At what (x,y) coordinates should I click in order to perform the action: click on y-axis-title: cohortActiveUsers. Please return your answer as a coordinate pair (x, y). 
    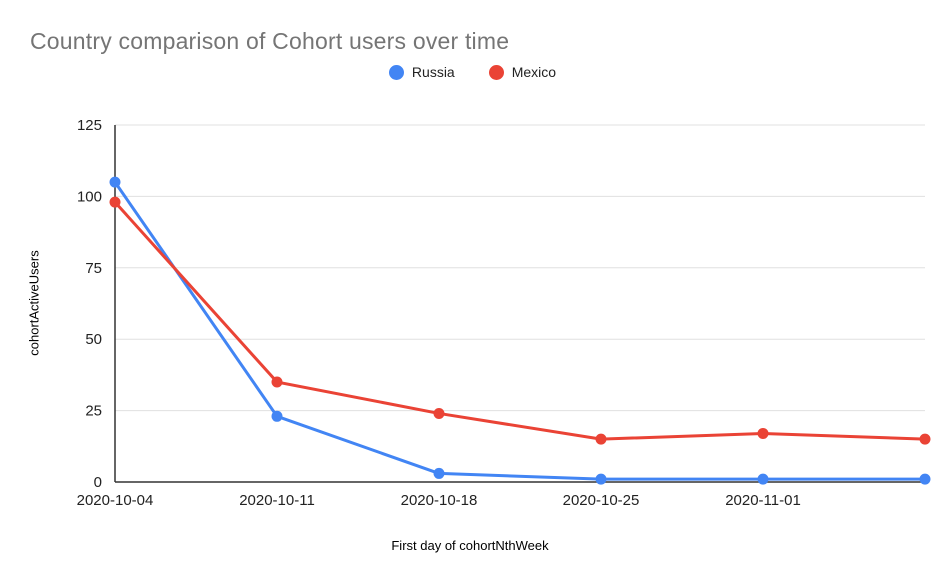
    Looking at the image, I should click on (34, 303).